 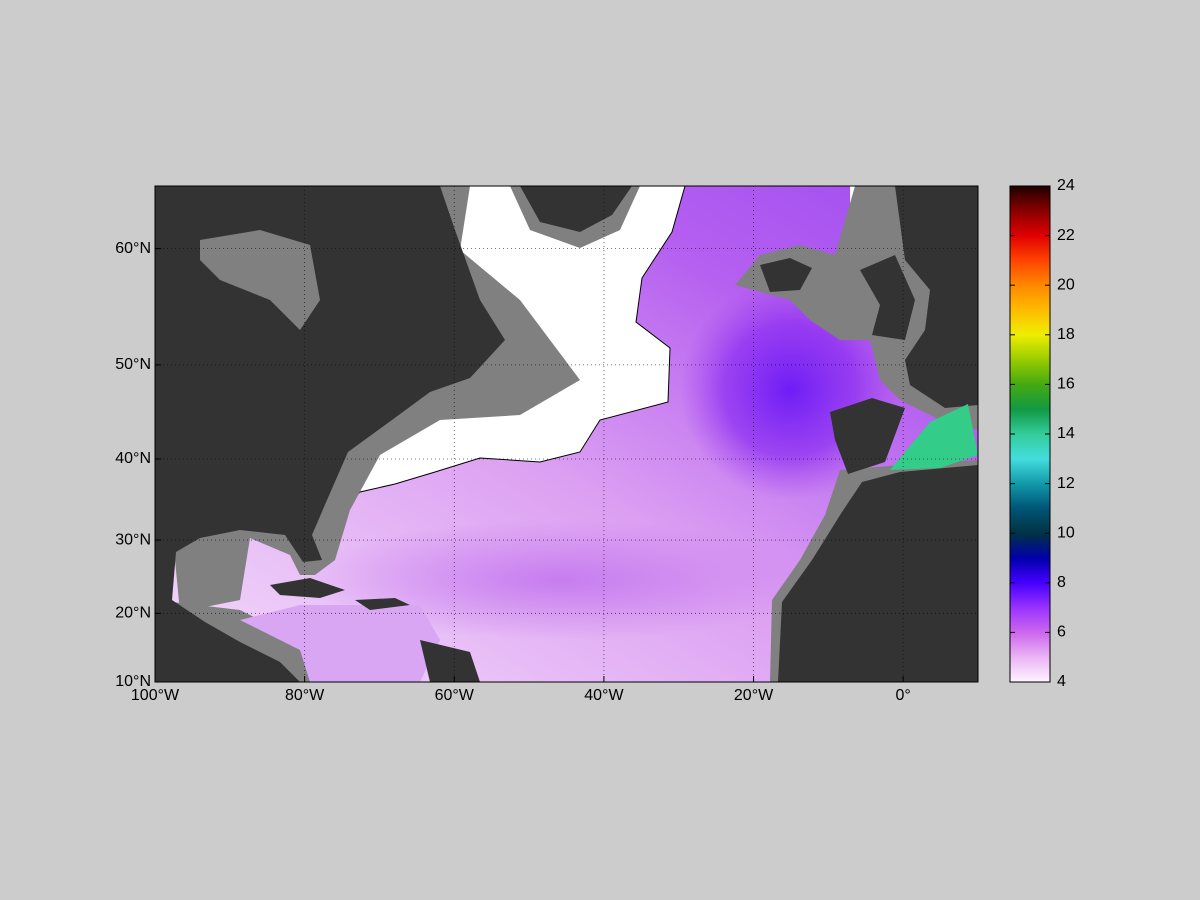 What do you see at coordinates (936, 297) in the screenshot?
I see `land-europe` at bounding box center [936, 297].